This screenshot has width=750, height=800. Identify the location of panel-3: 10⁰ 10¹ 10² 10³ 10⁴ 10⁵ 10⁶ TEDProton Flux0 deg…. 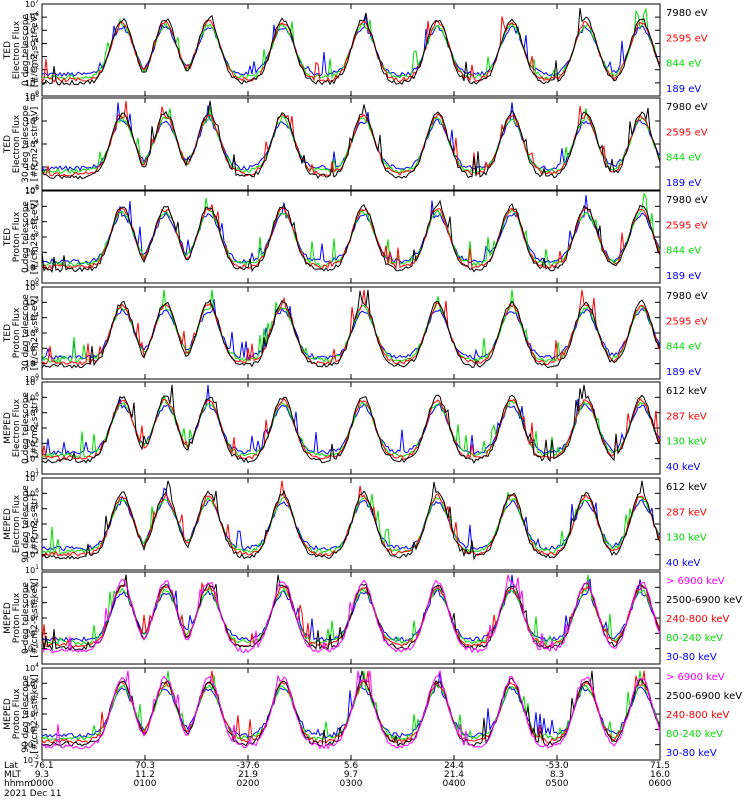
(355, 236).